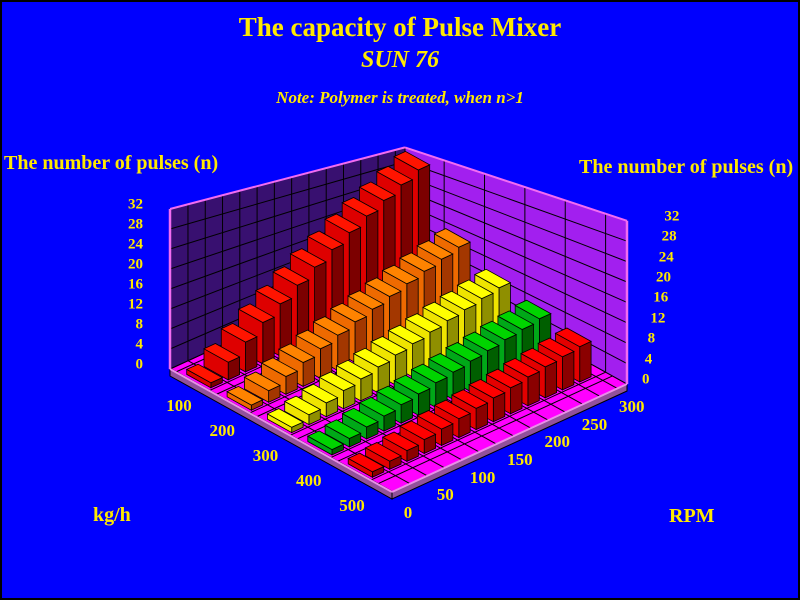 This screenshot has width=800, height=600. What do you see at coordinates (557, 442) in the screenshot?
I see `rpm-axis-label: 200` at bounding box center [557, 442].